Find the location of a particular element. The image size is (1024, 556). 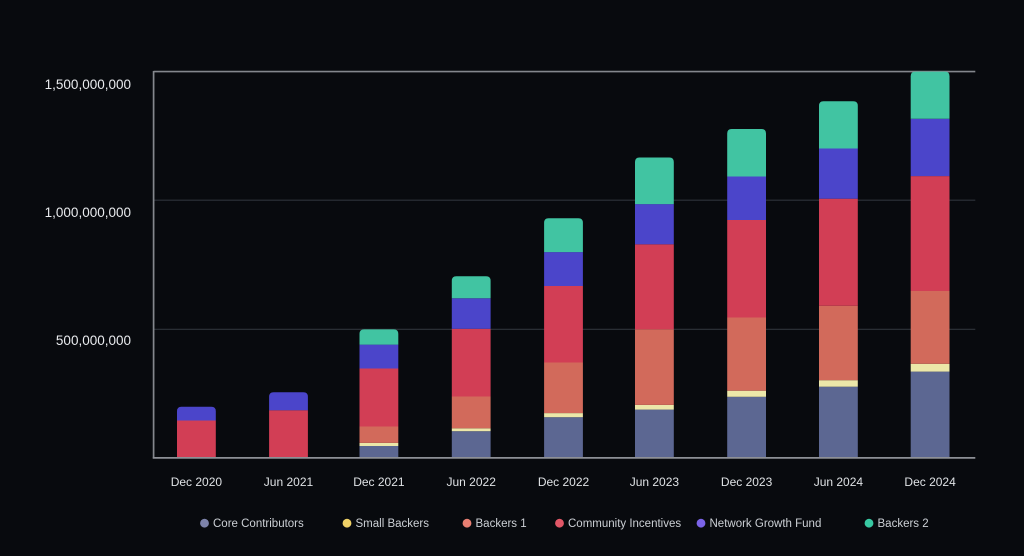

svg-text: Dec 2024 is located at coordinates (930, 482).